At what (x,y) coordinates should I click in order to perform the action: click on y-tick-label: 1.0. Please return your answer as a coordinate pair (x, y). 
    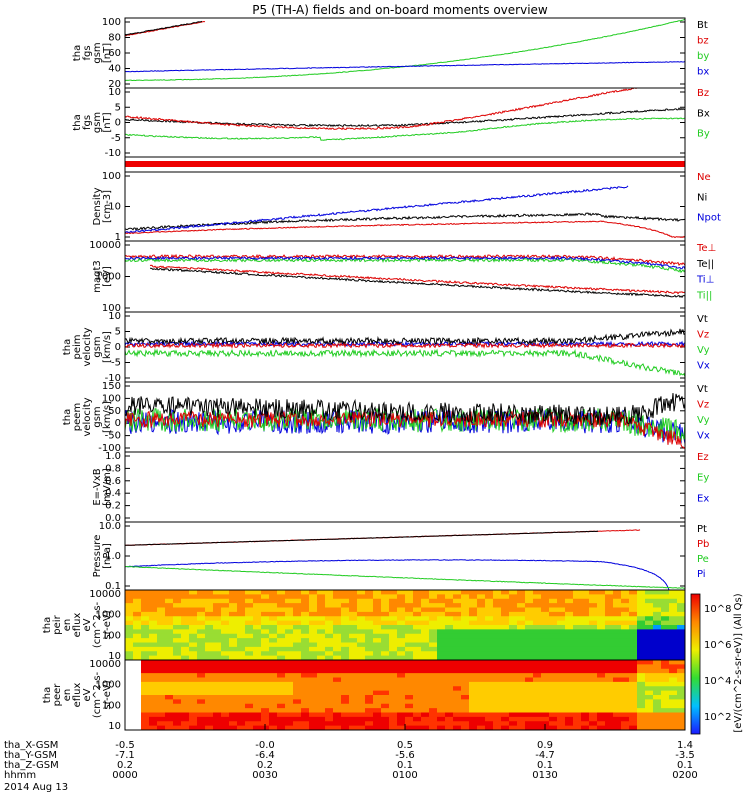
    Looking at the image, I should click on (113, 456).